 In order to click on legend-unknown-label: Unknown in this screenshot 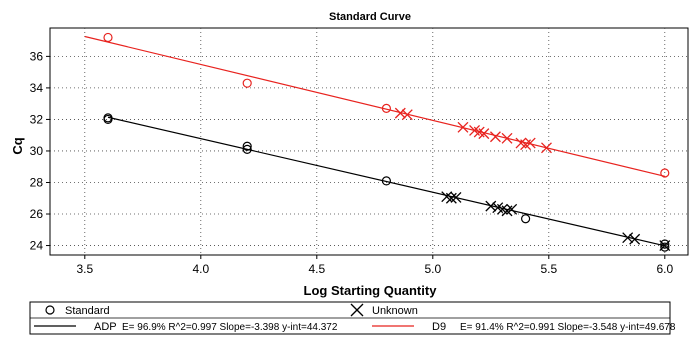, I will do `click(395, 311)`.